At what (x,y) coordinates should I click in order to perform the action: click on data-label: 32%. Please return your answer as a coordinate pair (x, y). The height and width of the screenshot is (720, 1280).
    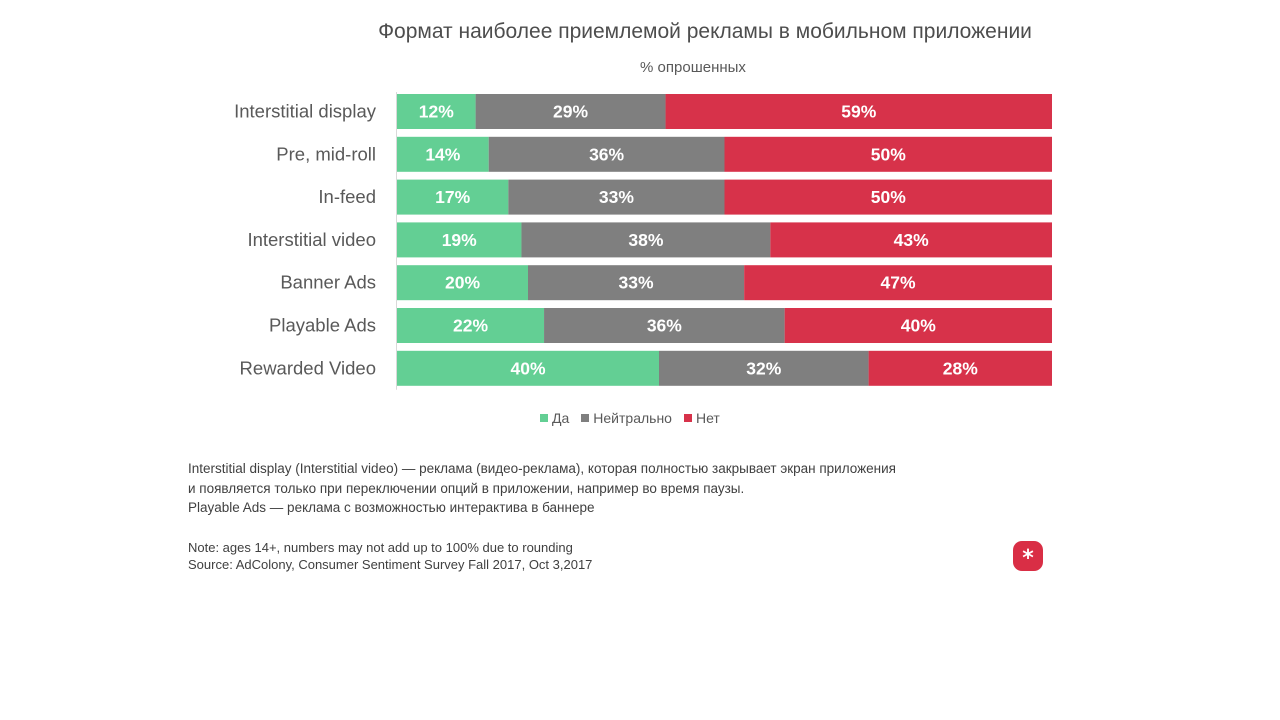
    Looking at the image, I should click on (763, 368).